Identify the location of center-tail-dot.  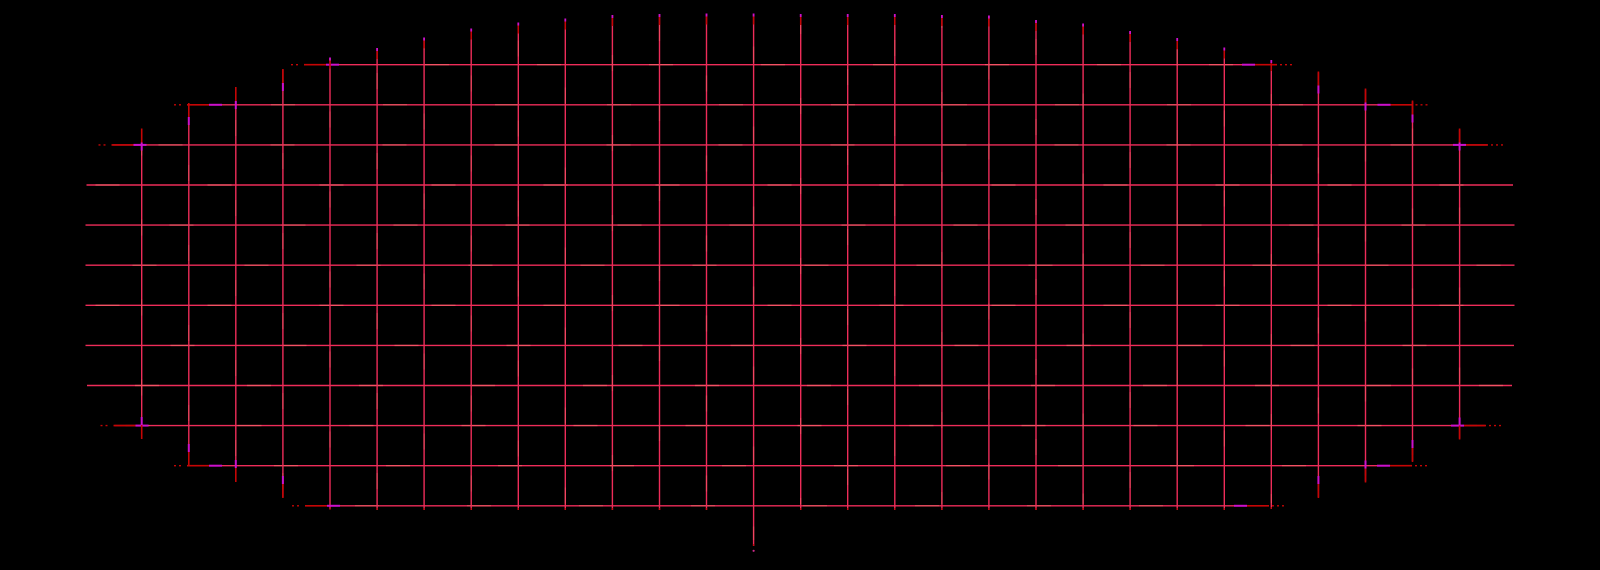
(753, 550).